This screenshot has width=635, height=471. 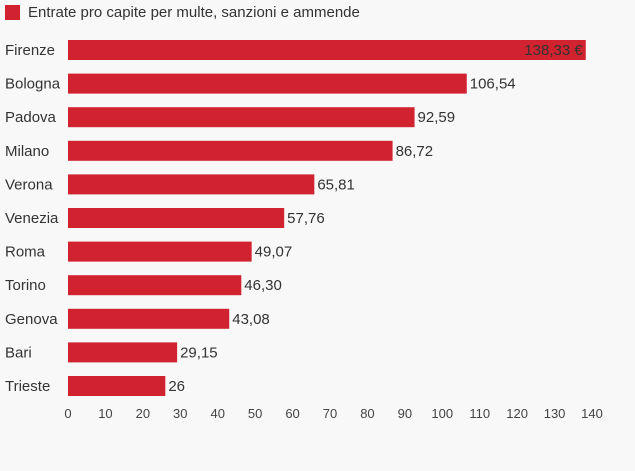 I want to click on category-label: Verona, so click(x=29, y=184).